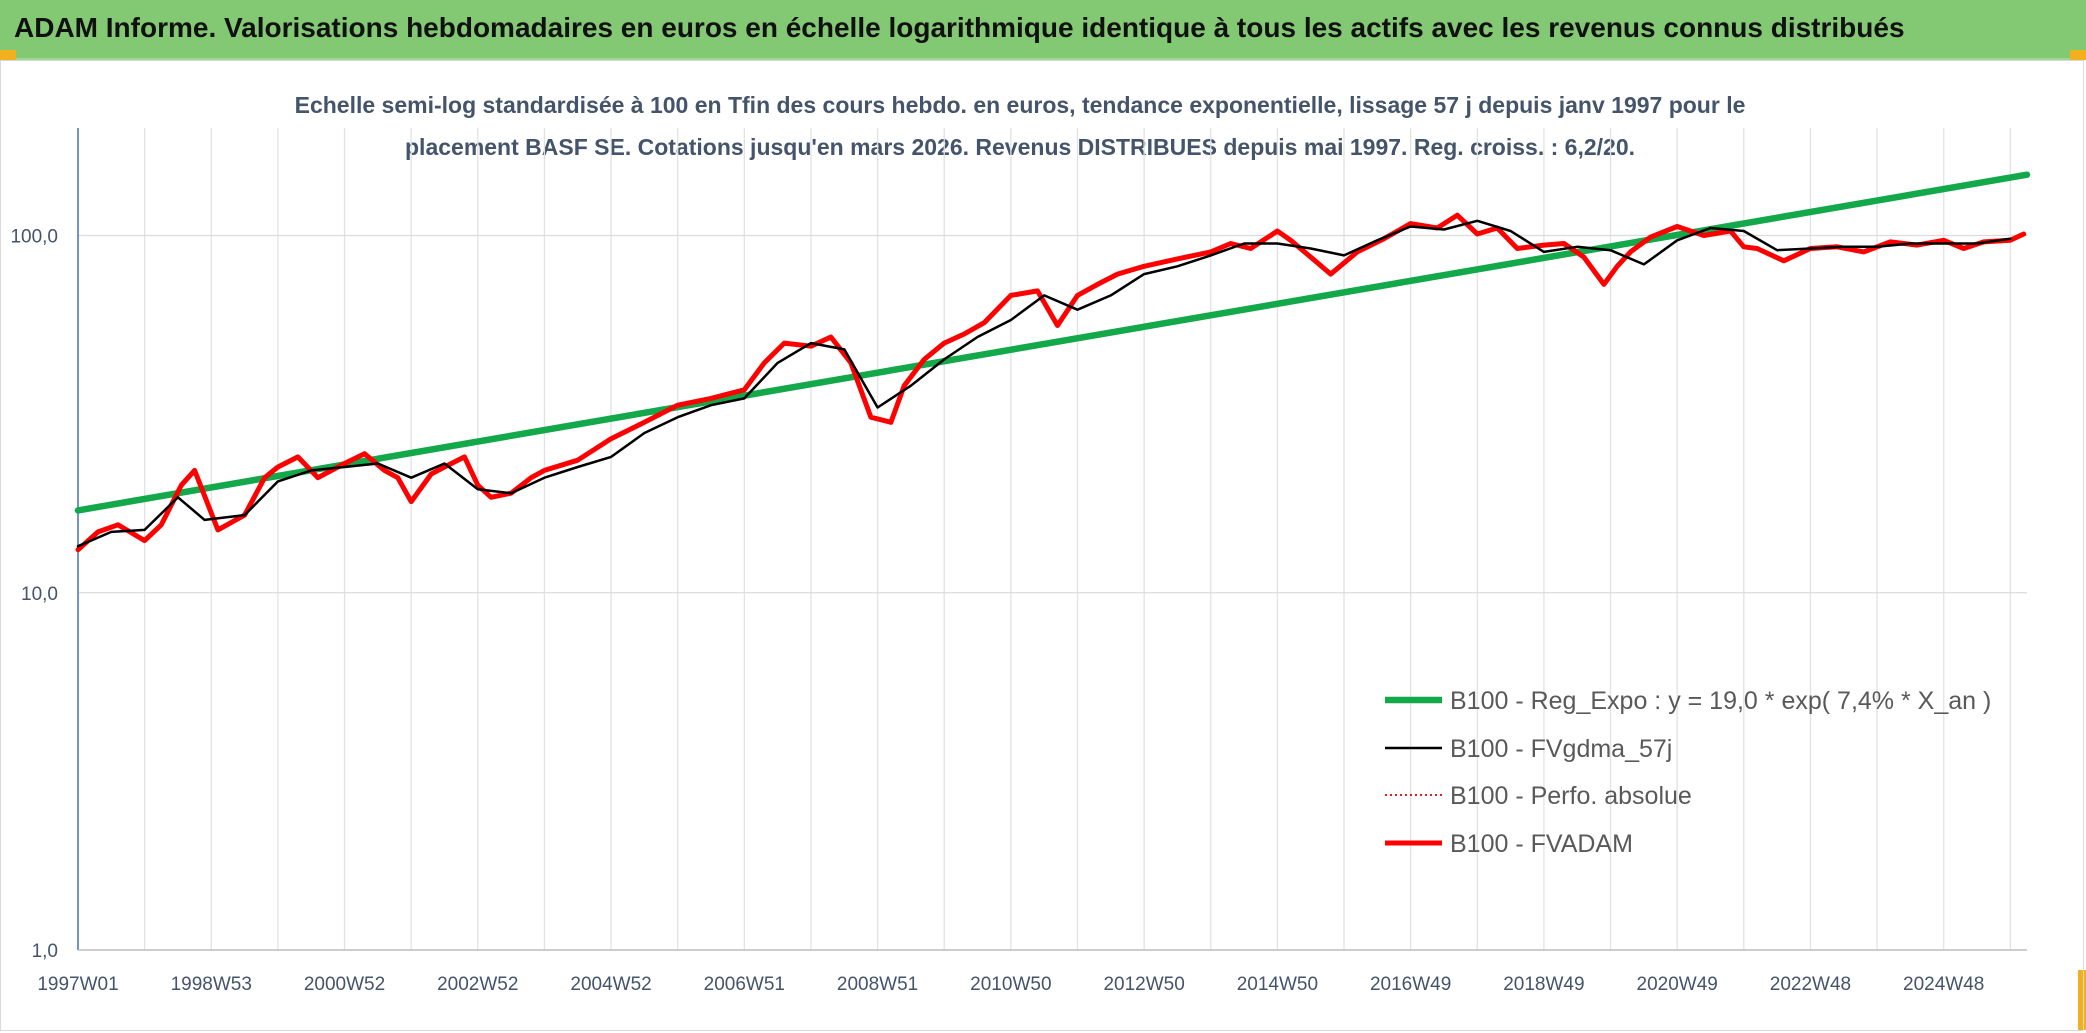 The height and width of the screenshot is (1033, 2086). Describe the element at coordinates (2082, 1000) in the screenshot. I see `corner-tab-bottom-right` at that location.